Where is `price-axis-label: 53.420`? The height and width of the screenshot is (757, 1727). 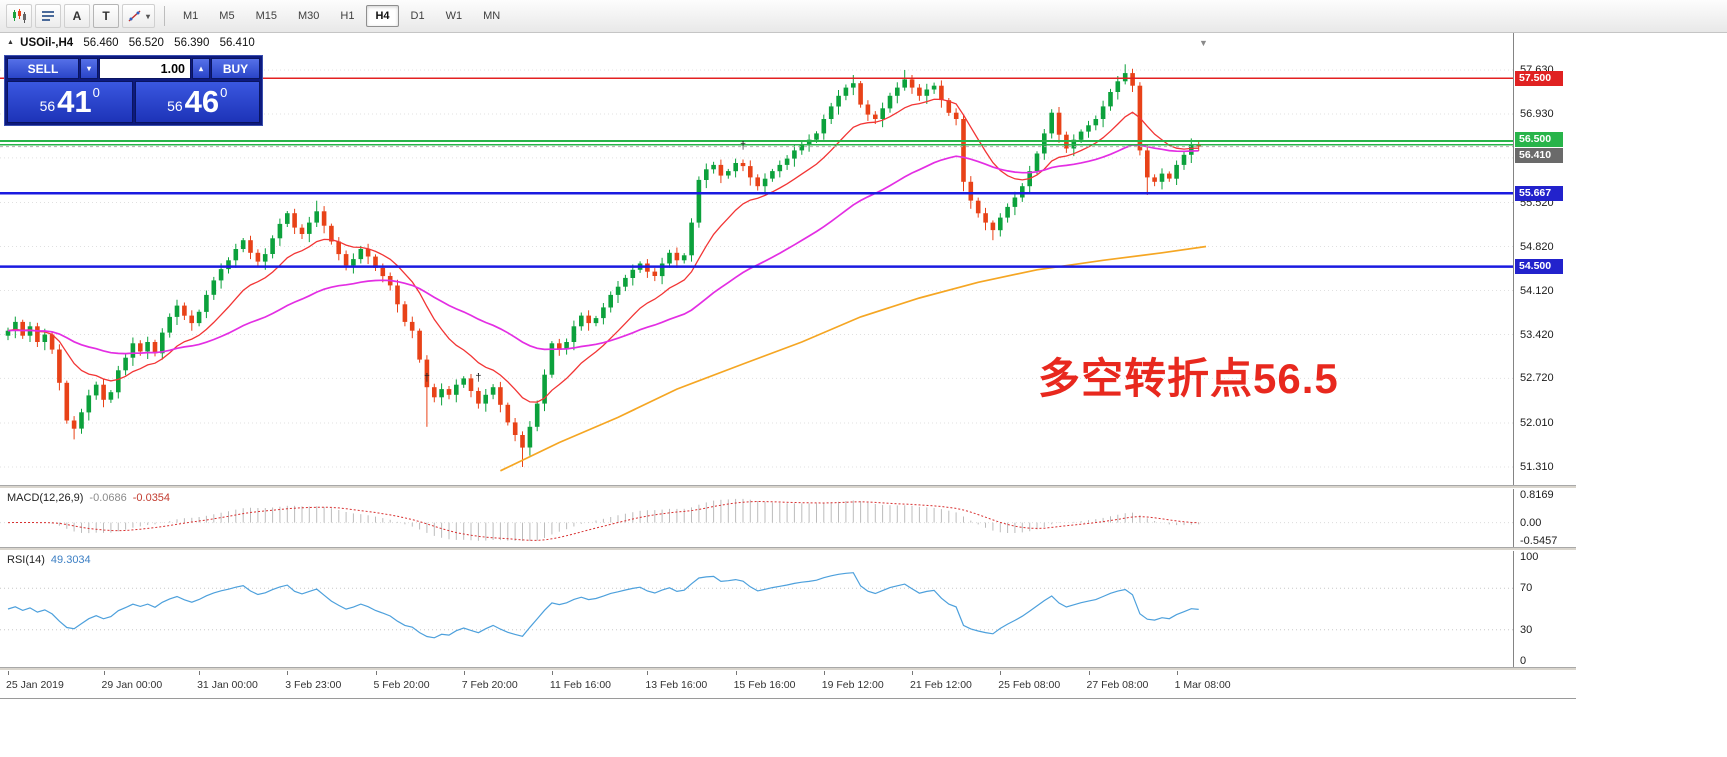 price-axis-label: 53.420 is located at coordinates (1537, 334).